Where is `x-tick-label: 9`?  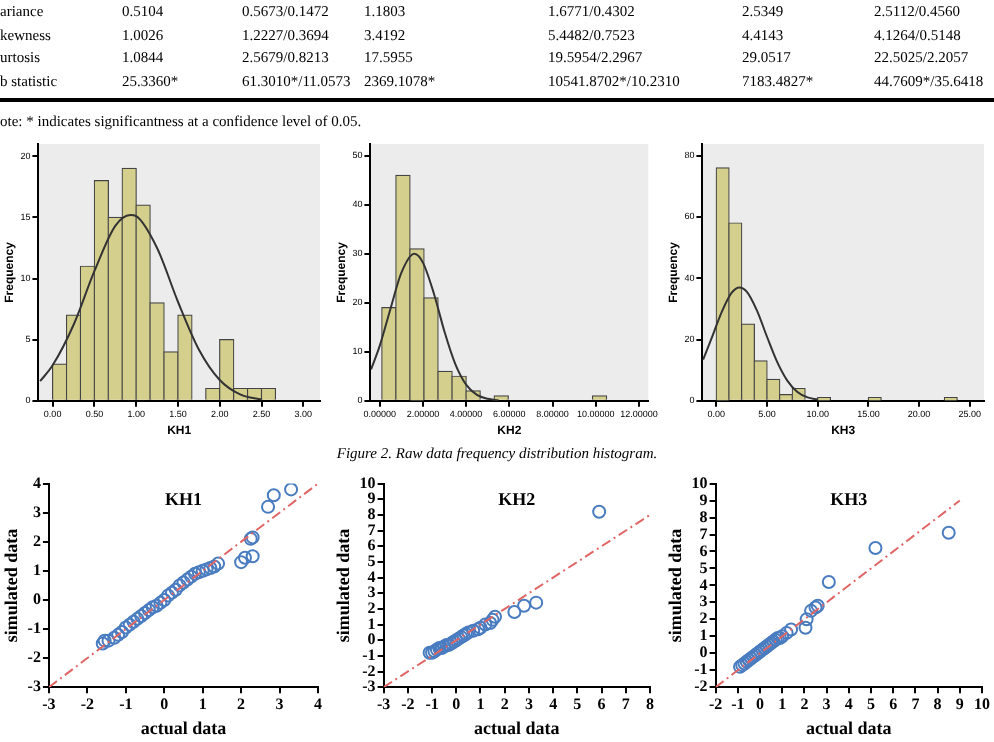
x-tick-label: 9 is located at coordinates (959, 703).